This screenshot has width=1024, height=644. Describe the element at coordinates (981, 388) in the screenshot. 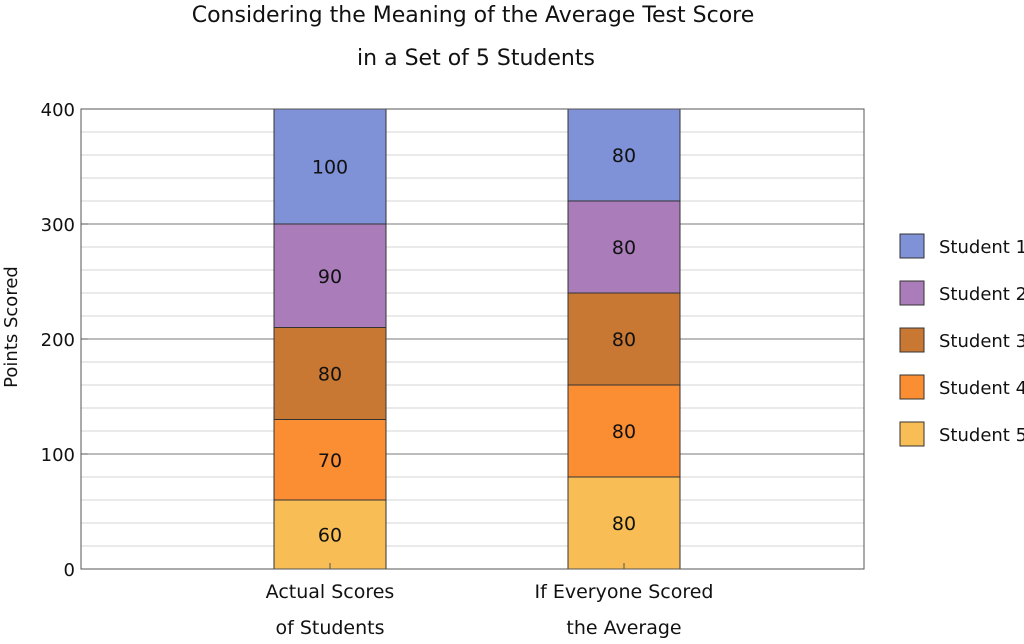

I see `legend-label: Student 4` at that location.